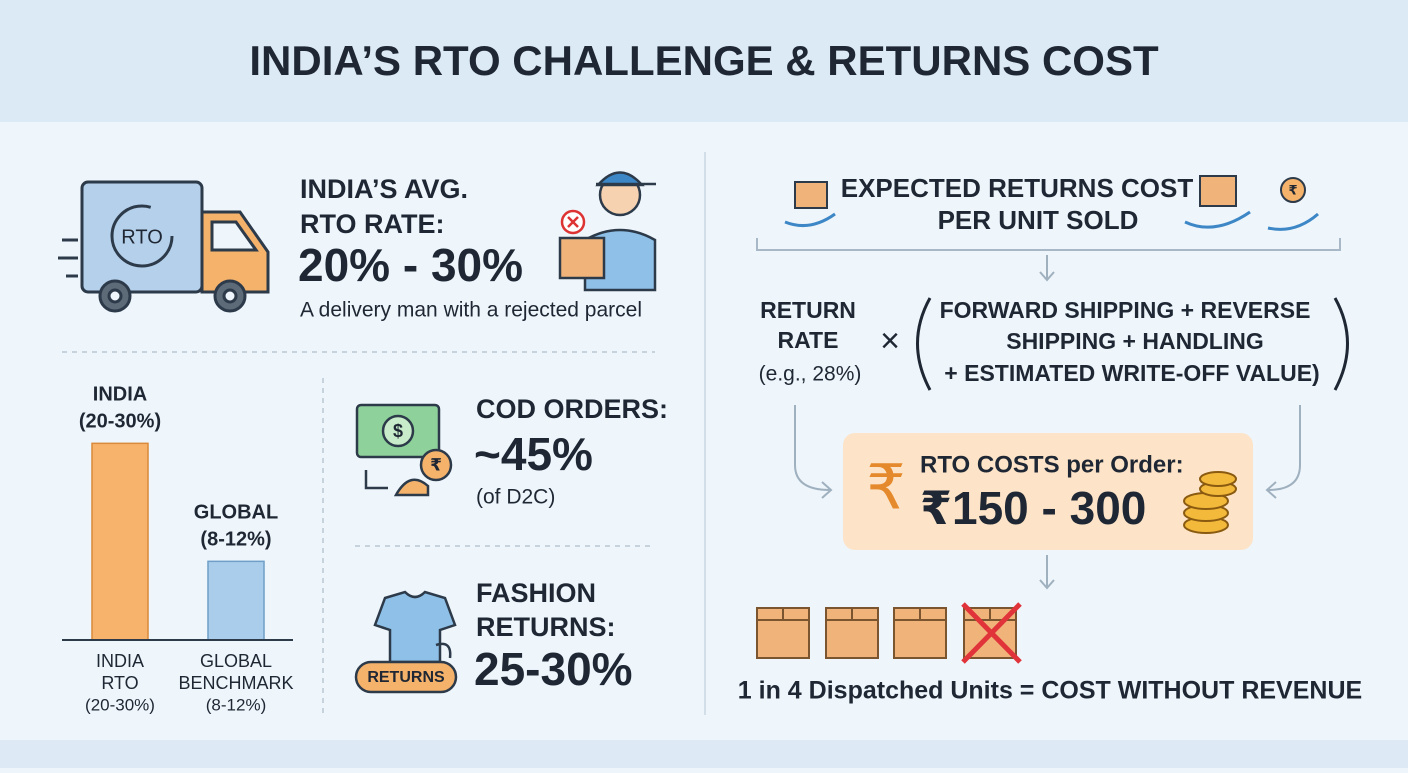 The width and height of the screenshot is (1408, 773). I want to click on cost-title: EXPECTED RETURNS COST, so click(1017, 188).